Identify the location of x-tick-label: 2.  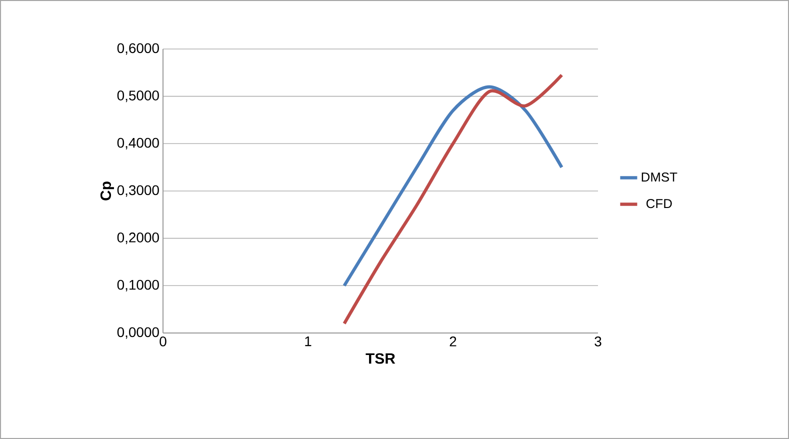
(453, 341).